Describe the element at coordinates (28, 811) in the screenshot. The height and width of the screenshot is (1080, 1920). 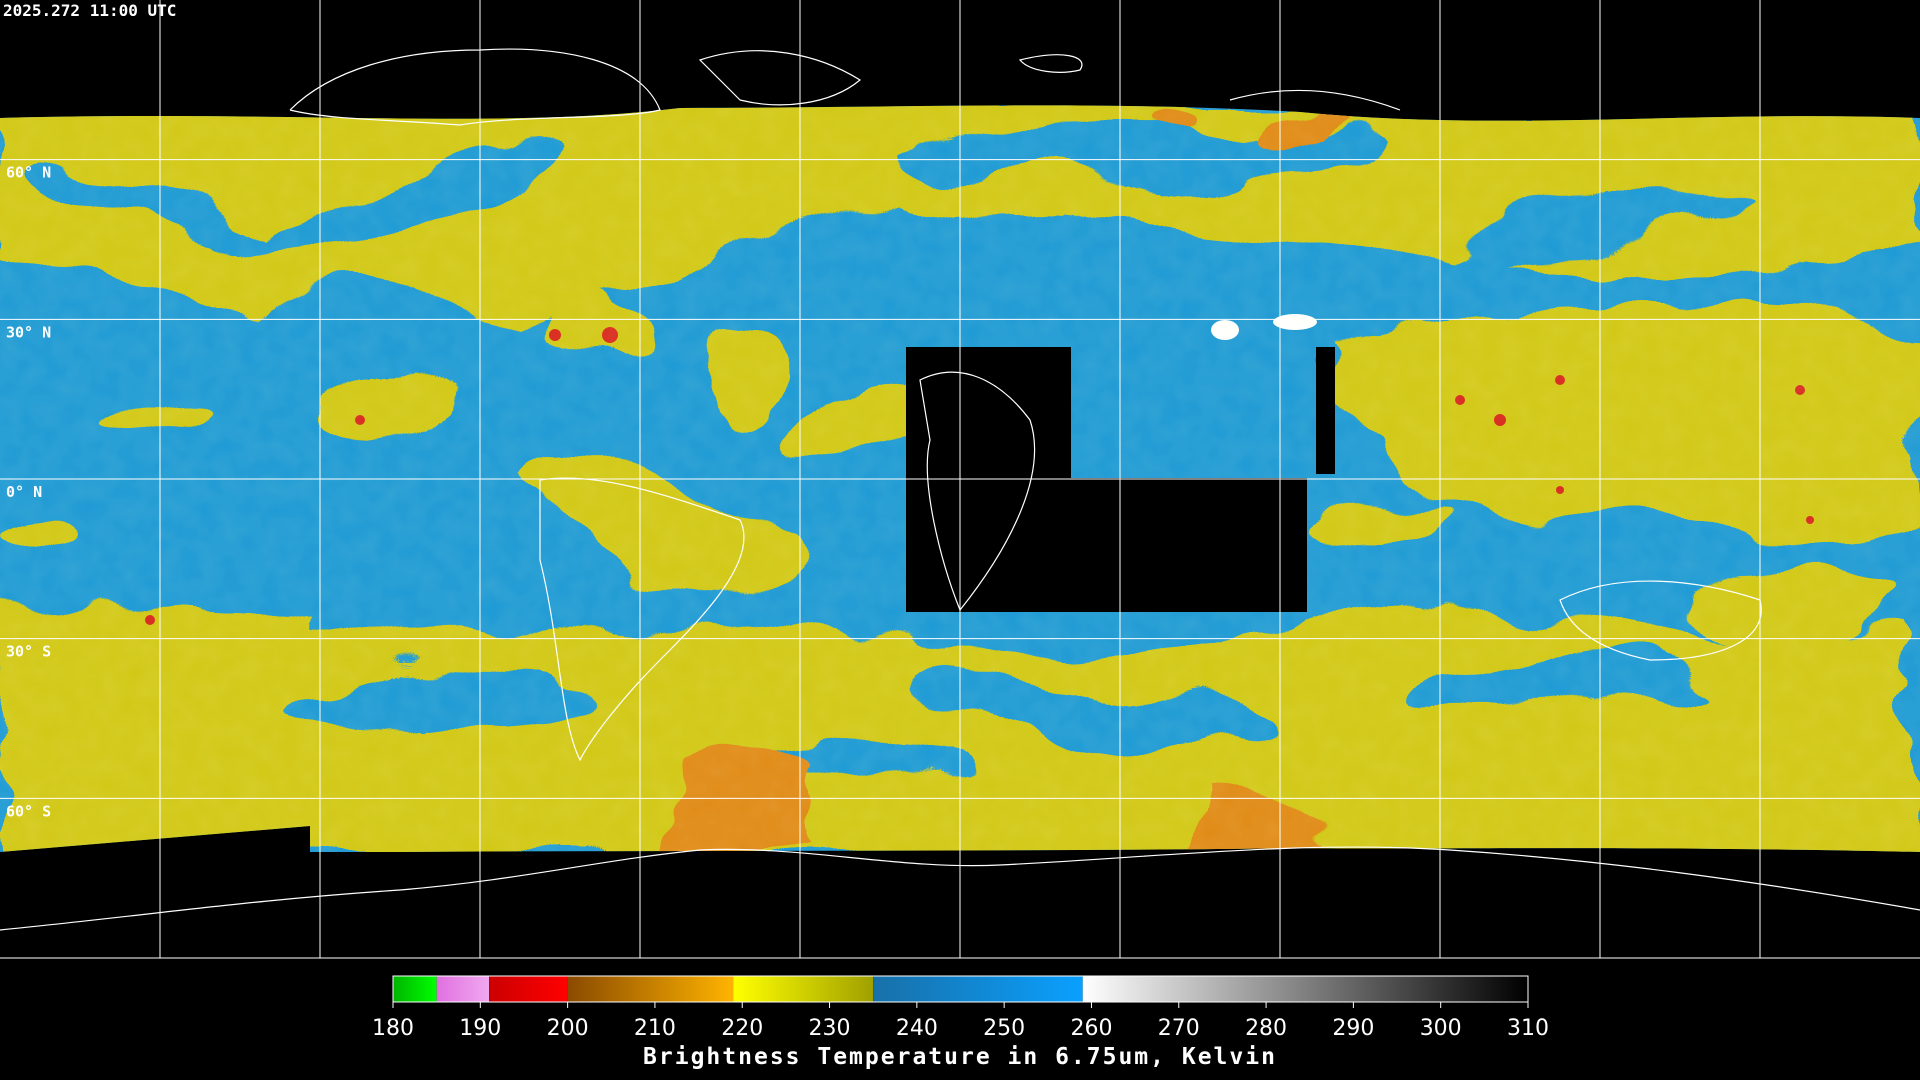
I see `latitude-label: 60° S` at that location.